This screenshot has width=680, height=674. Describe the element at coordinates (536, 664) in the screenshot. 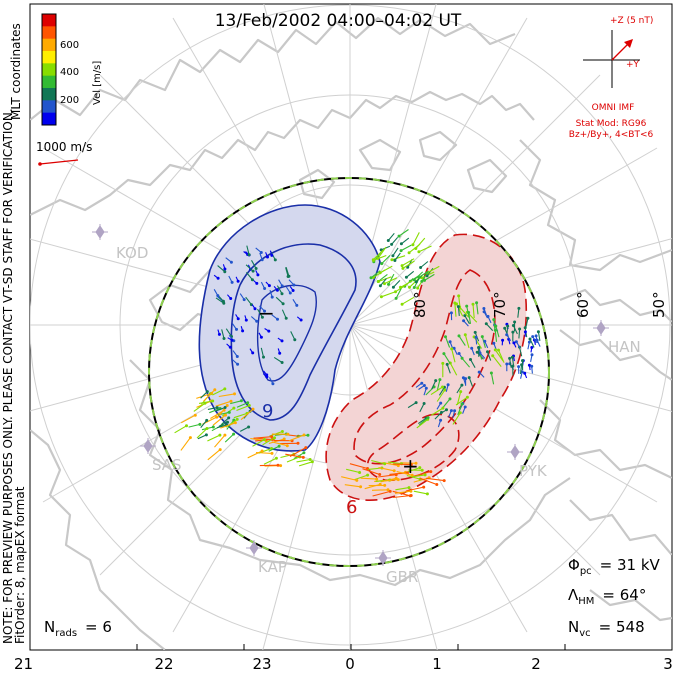

I see `mlt-tick-label-2: 2` at that location.